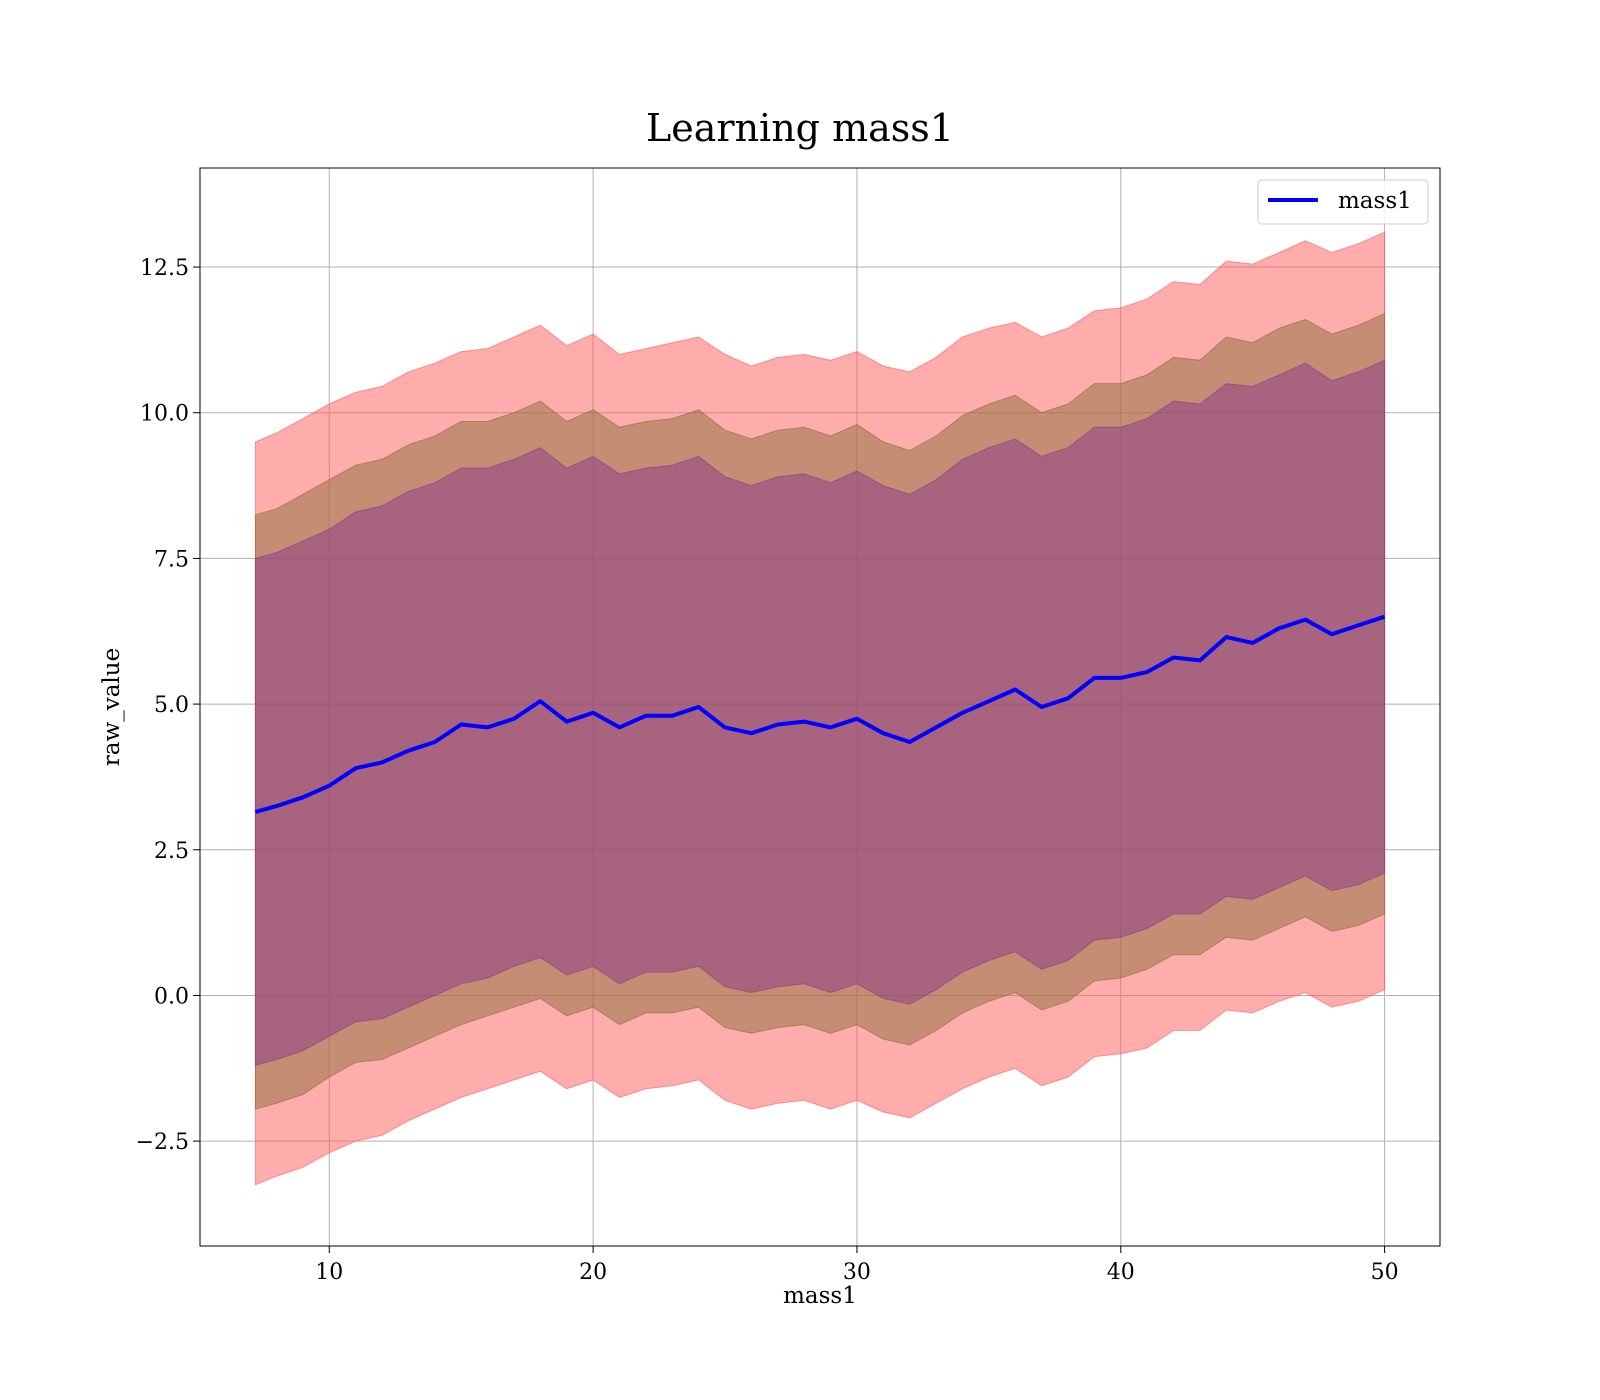 This screenshot has width=1600, height=1400. I want to click on legend-box, so click(1343, 202).